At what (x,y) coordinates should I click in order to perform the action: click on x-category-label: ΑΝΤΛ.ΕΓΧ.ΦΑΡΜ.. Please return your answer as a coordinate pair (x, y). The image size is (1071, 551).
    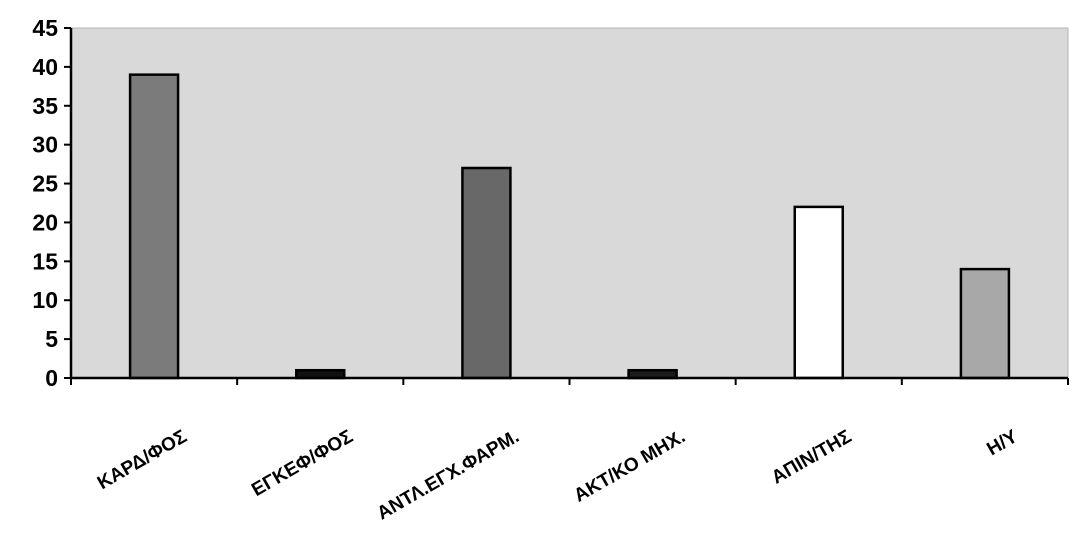
    Looking at the image, I should click on (448, 475).